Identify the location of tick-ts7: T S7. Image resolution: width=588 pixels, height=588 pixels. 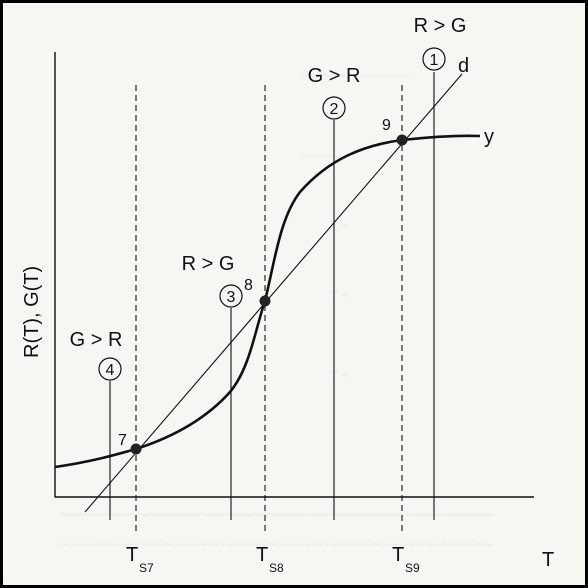
(140, 559).